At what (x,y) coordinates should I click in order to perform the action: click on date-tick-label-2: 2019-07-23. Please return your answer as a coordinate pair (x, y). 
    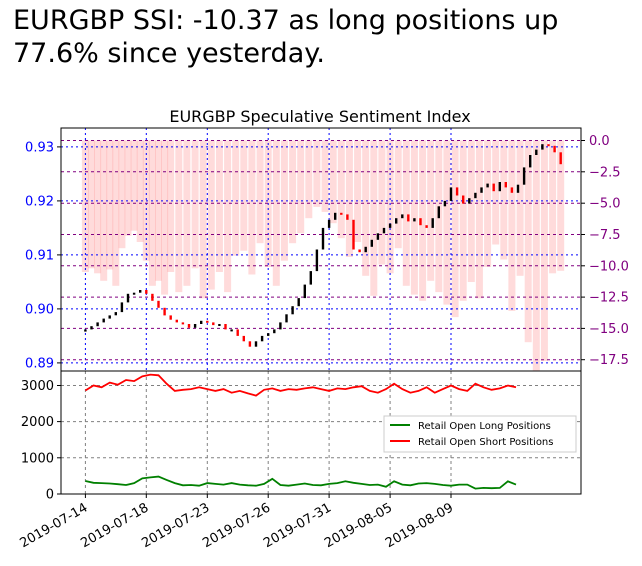
    Looking at the image, I should click on (175, 525).